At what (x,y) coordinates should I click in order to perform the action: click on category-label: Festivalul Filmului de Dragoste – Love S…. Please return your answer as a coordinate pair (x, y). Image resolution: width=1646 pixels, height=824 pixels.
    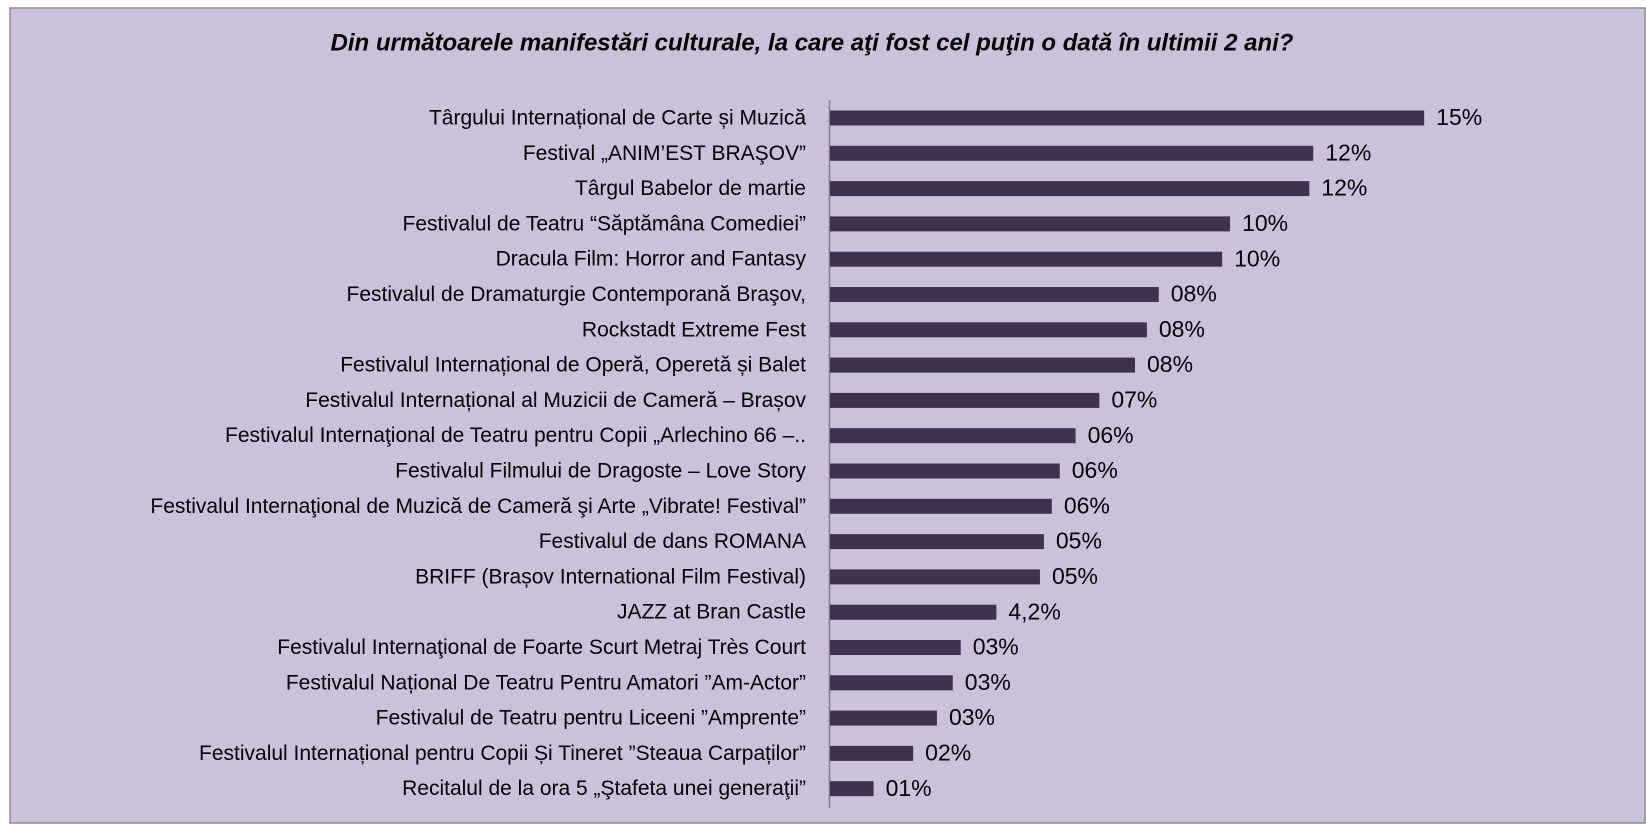
    Looking at the image, I should click on (600, 471).